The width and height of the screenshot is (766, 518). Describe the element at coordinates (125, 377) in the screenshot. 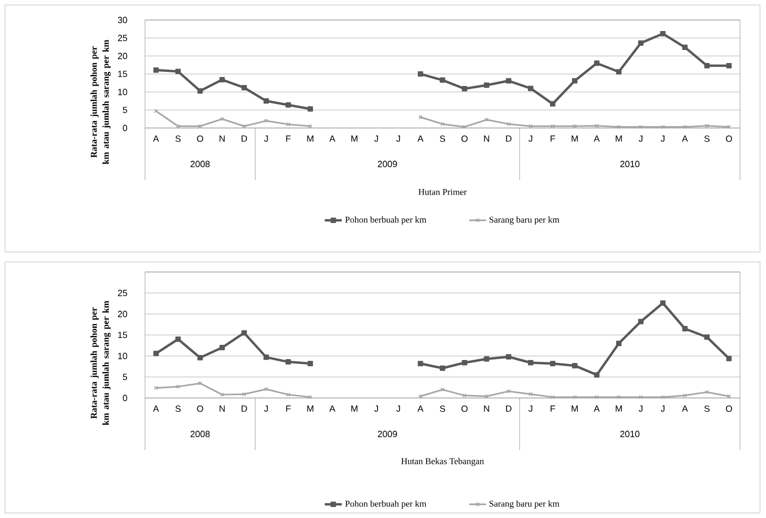

I see `y-tick-label: 5` at that location.